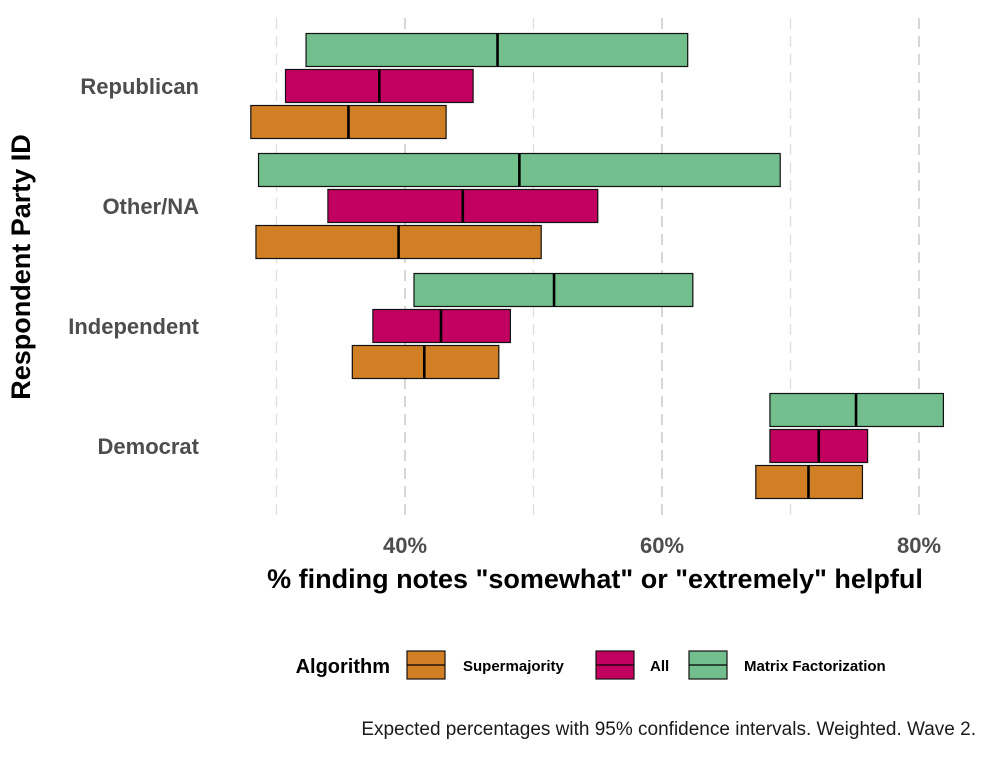 The width and height of the screenshot is (995, 770). I want to click on legend-title: Algorithm, so click(343, 667).